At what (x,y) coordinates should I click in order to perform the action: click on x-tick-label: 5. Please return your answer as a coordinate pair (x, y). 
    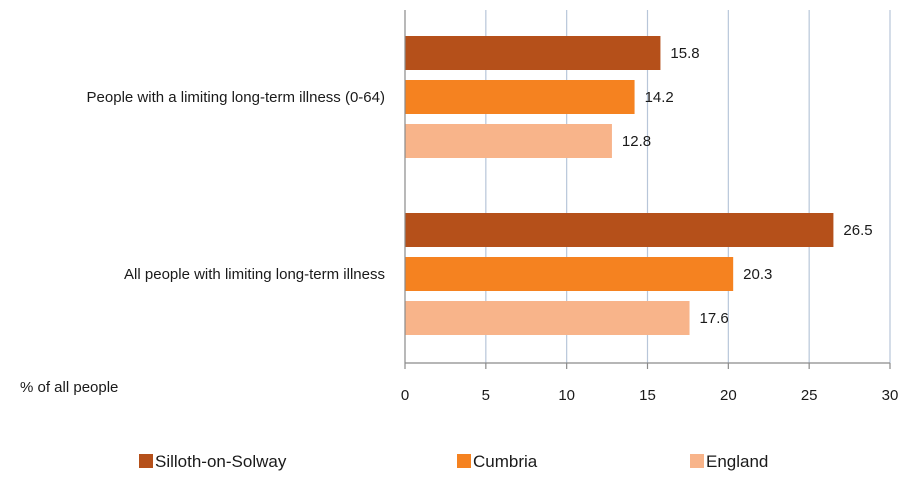
    Looking at the image, I should click on (486, 395).